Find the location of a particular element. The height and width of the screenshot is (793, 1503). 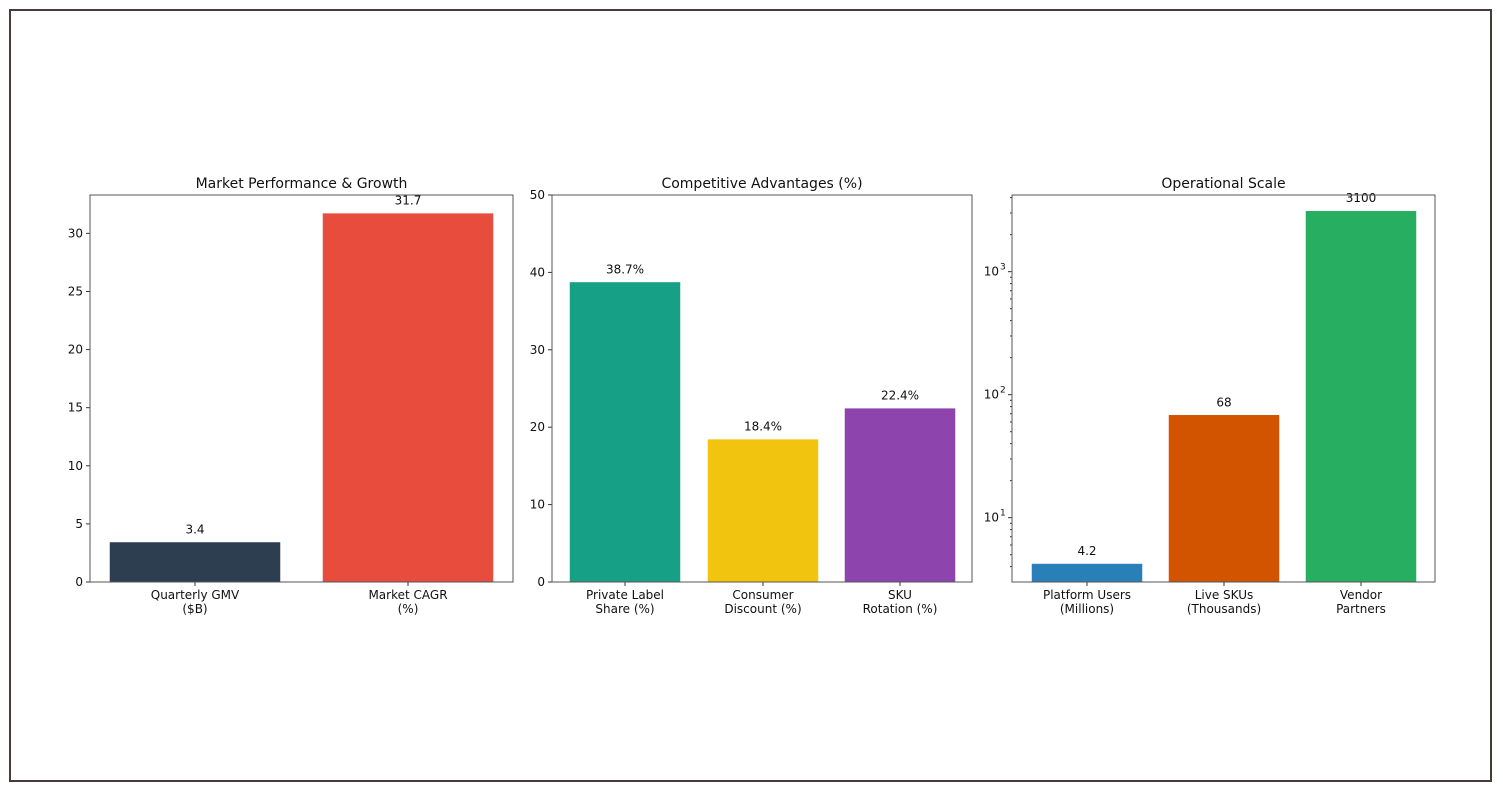

x-tick-label: Rotation (%) is located at coordinates (900, 609).